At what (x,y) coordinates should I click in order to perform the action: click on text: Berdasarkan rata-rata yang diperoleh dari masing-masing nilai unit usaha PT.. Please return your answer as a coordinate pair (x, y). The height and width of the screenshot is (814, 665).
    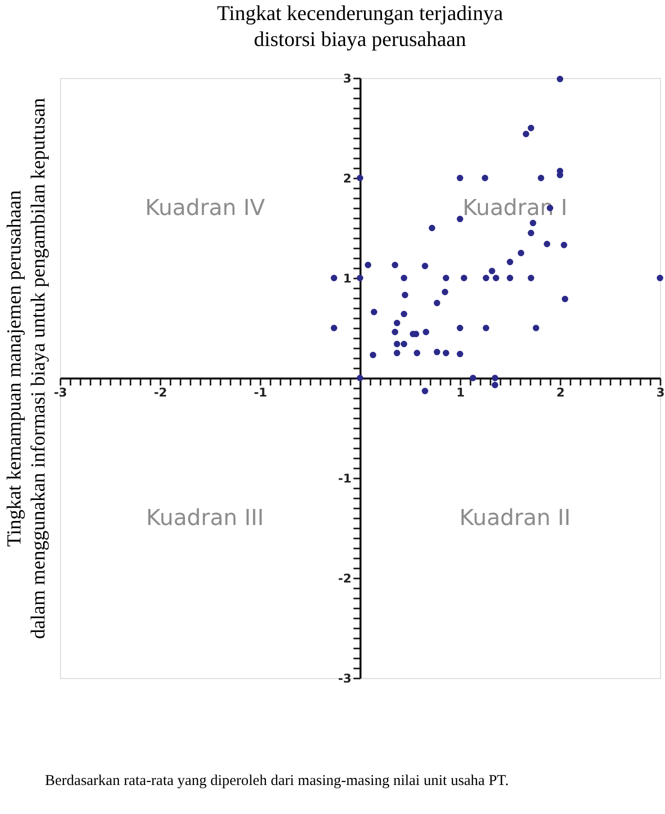
    Looking at the image, I should click on (277, 781).